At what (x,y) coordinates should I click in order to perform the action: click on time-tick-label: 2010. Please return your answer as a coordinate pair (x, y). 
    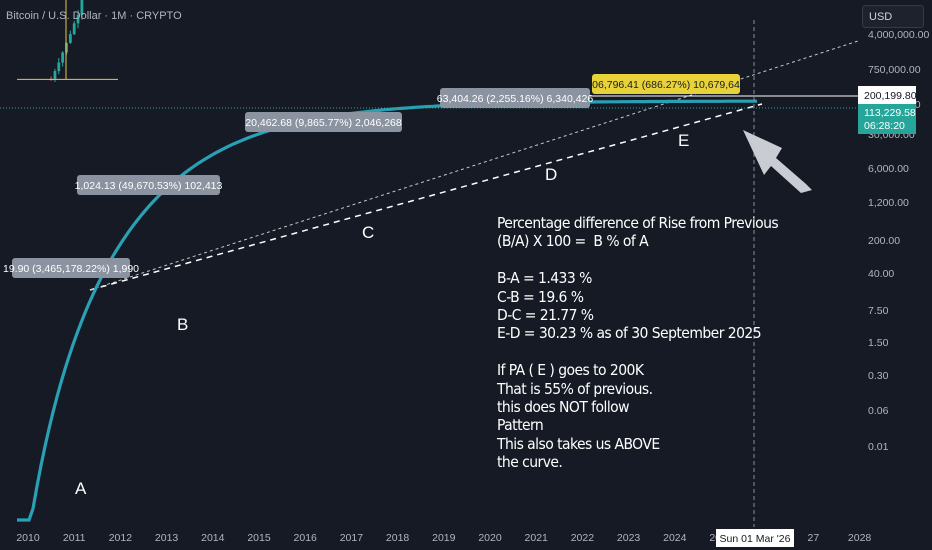
    Looking at the image, I should click on (28, 538).